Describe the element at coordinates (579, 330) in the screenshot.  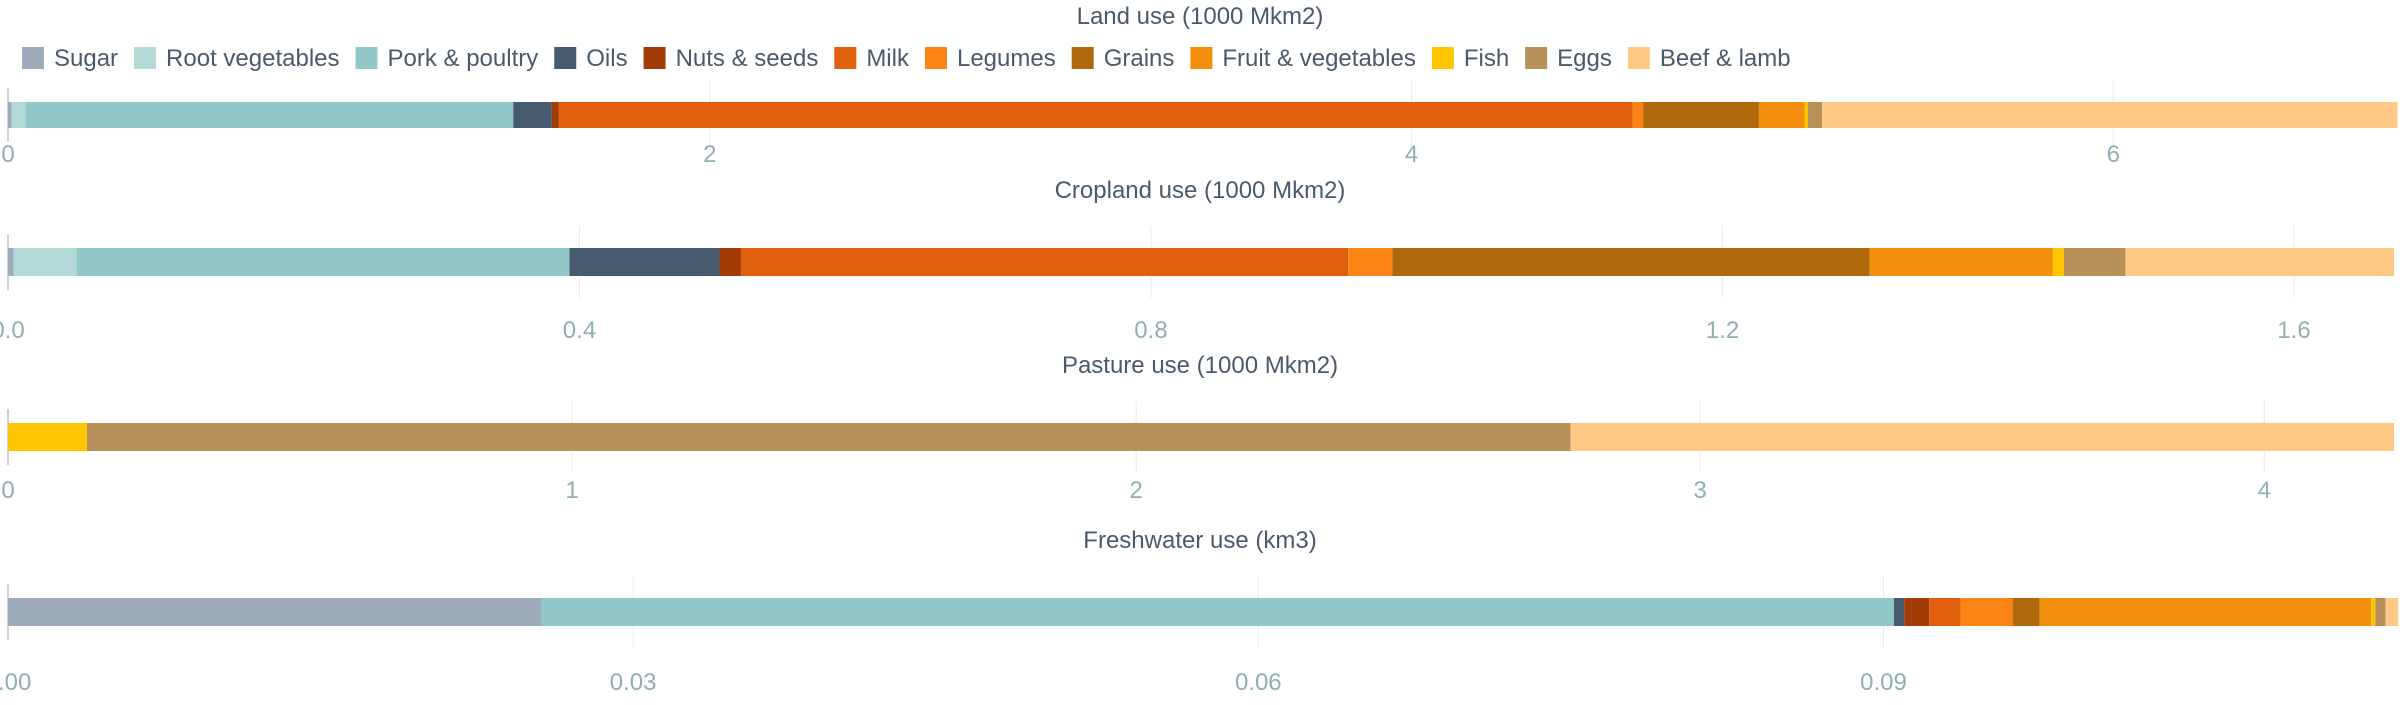
I see `x-tick-label: 0.4` at that location.